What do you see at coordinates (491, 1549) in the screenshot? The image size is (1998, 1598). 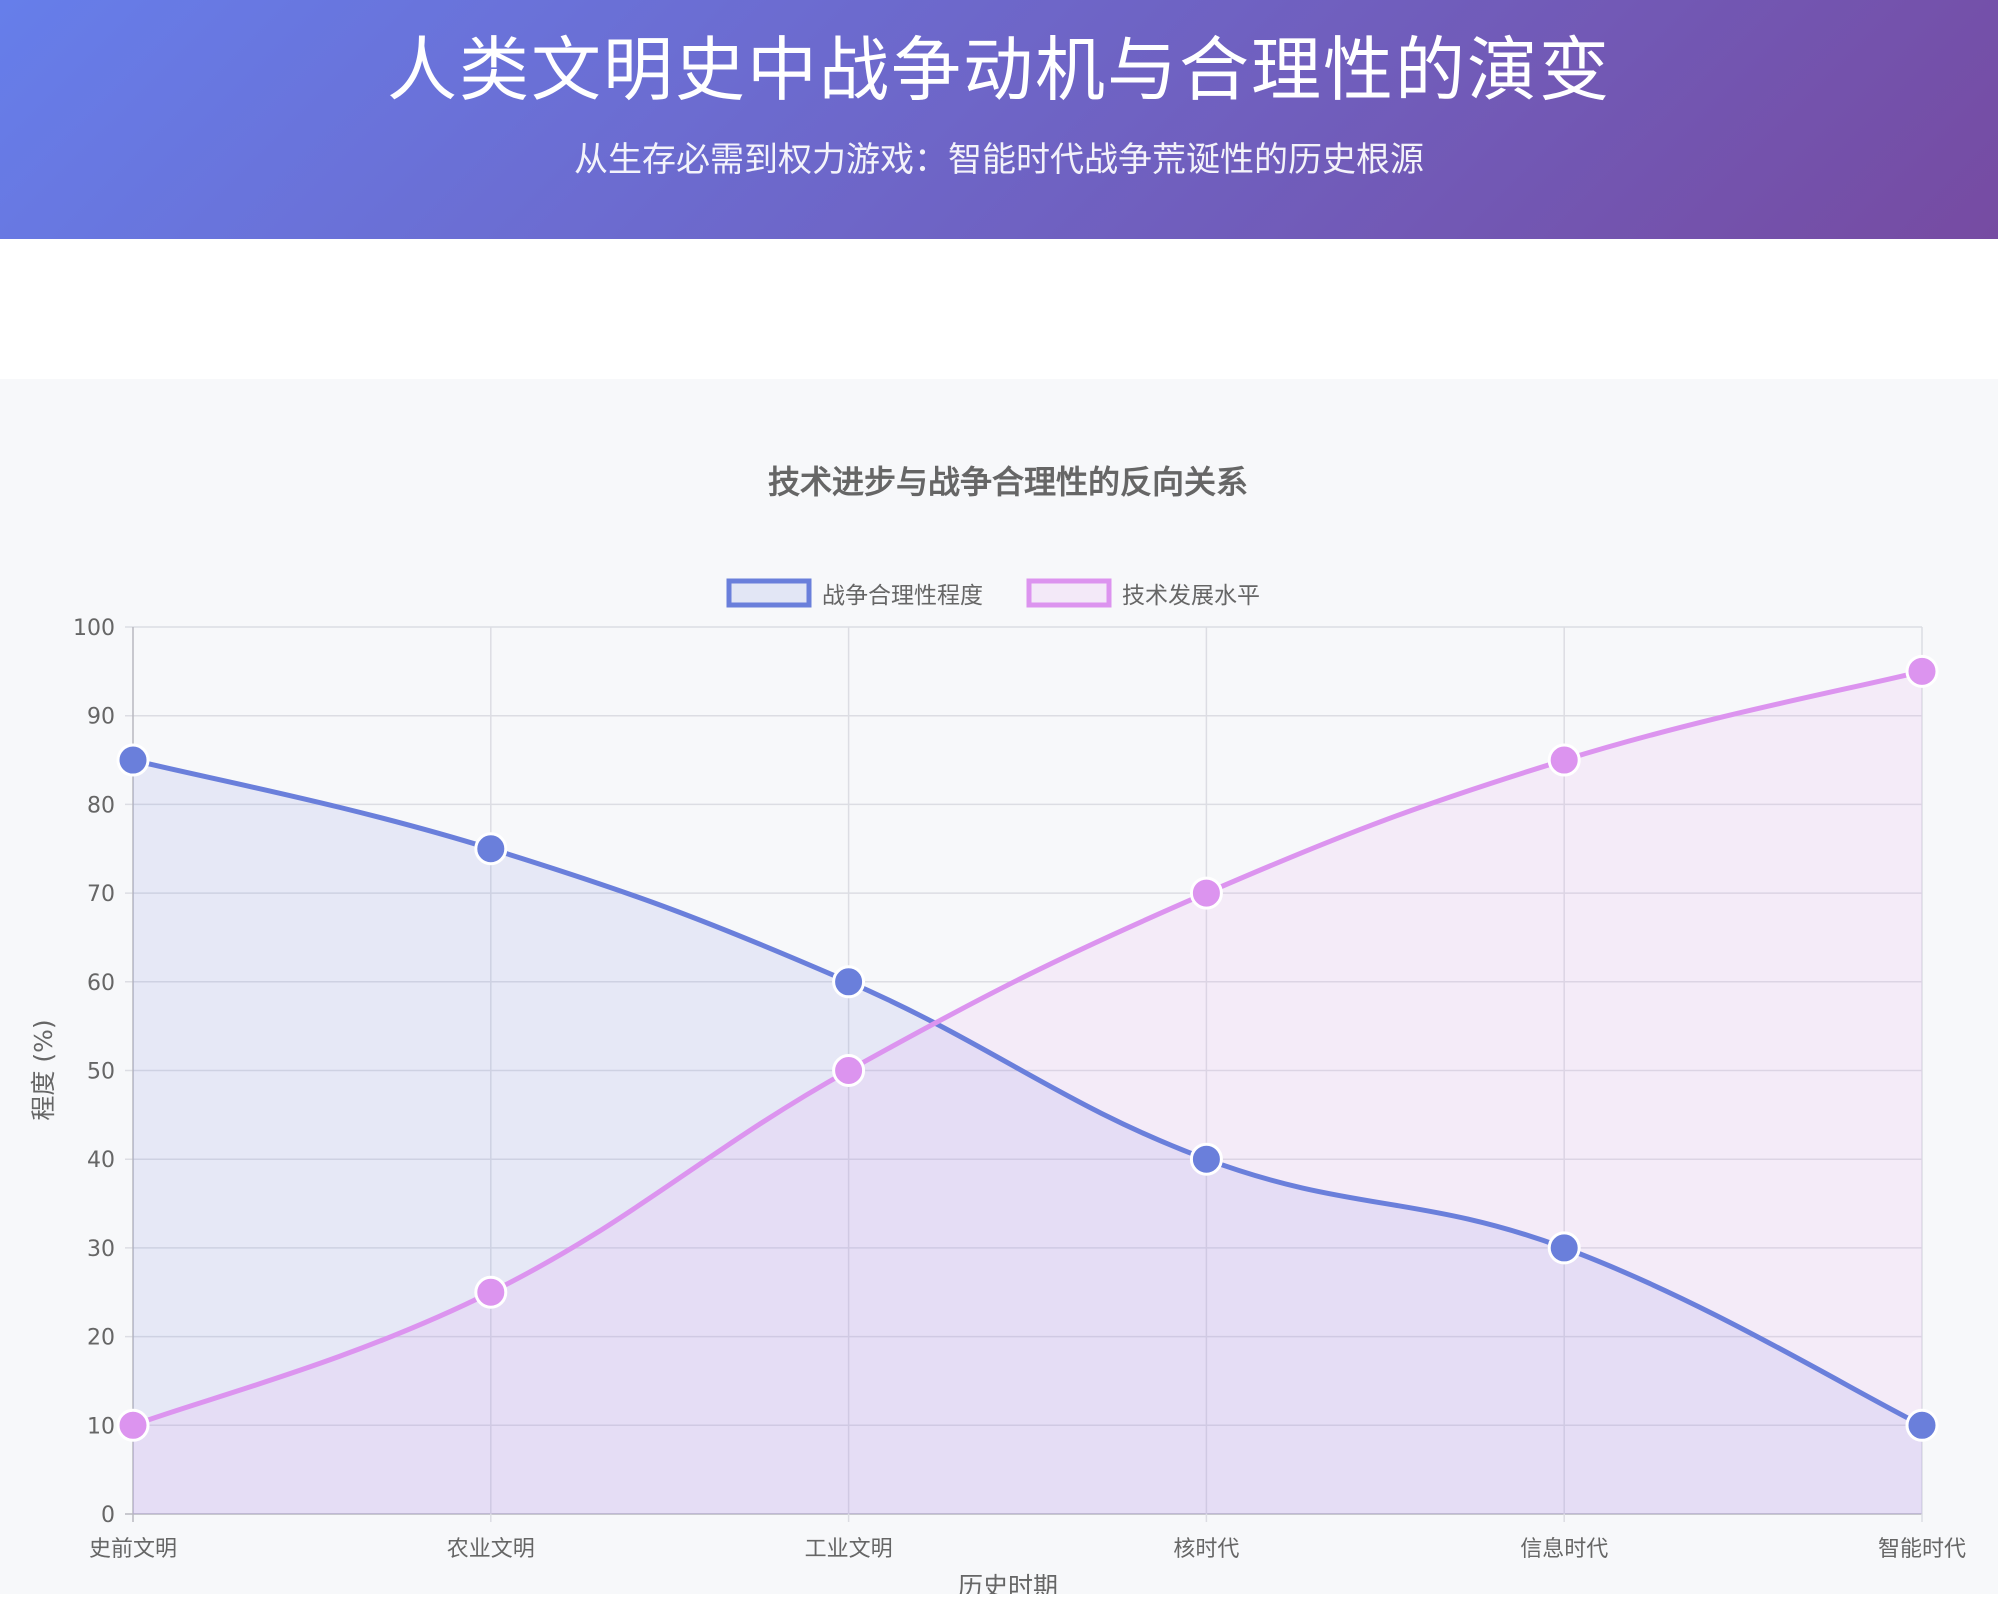 I see `x-tick-label: 农业文明` at bounding box center [491, 1549].